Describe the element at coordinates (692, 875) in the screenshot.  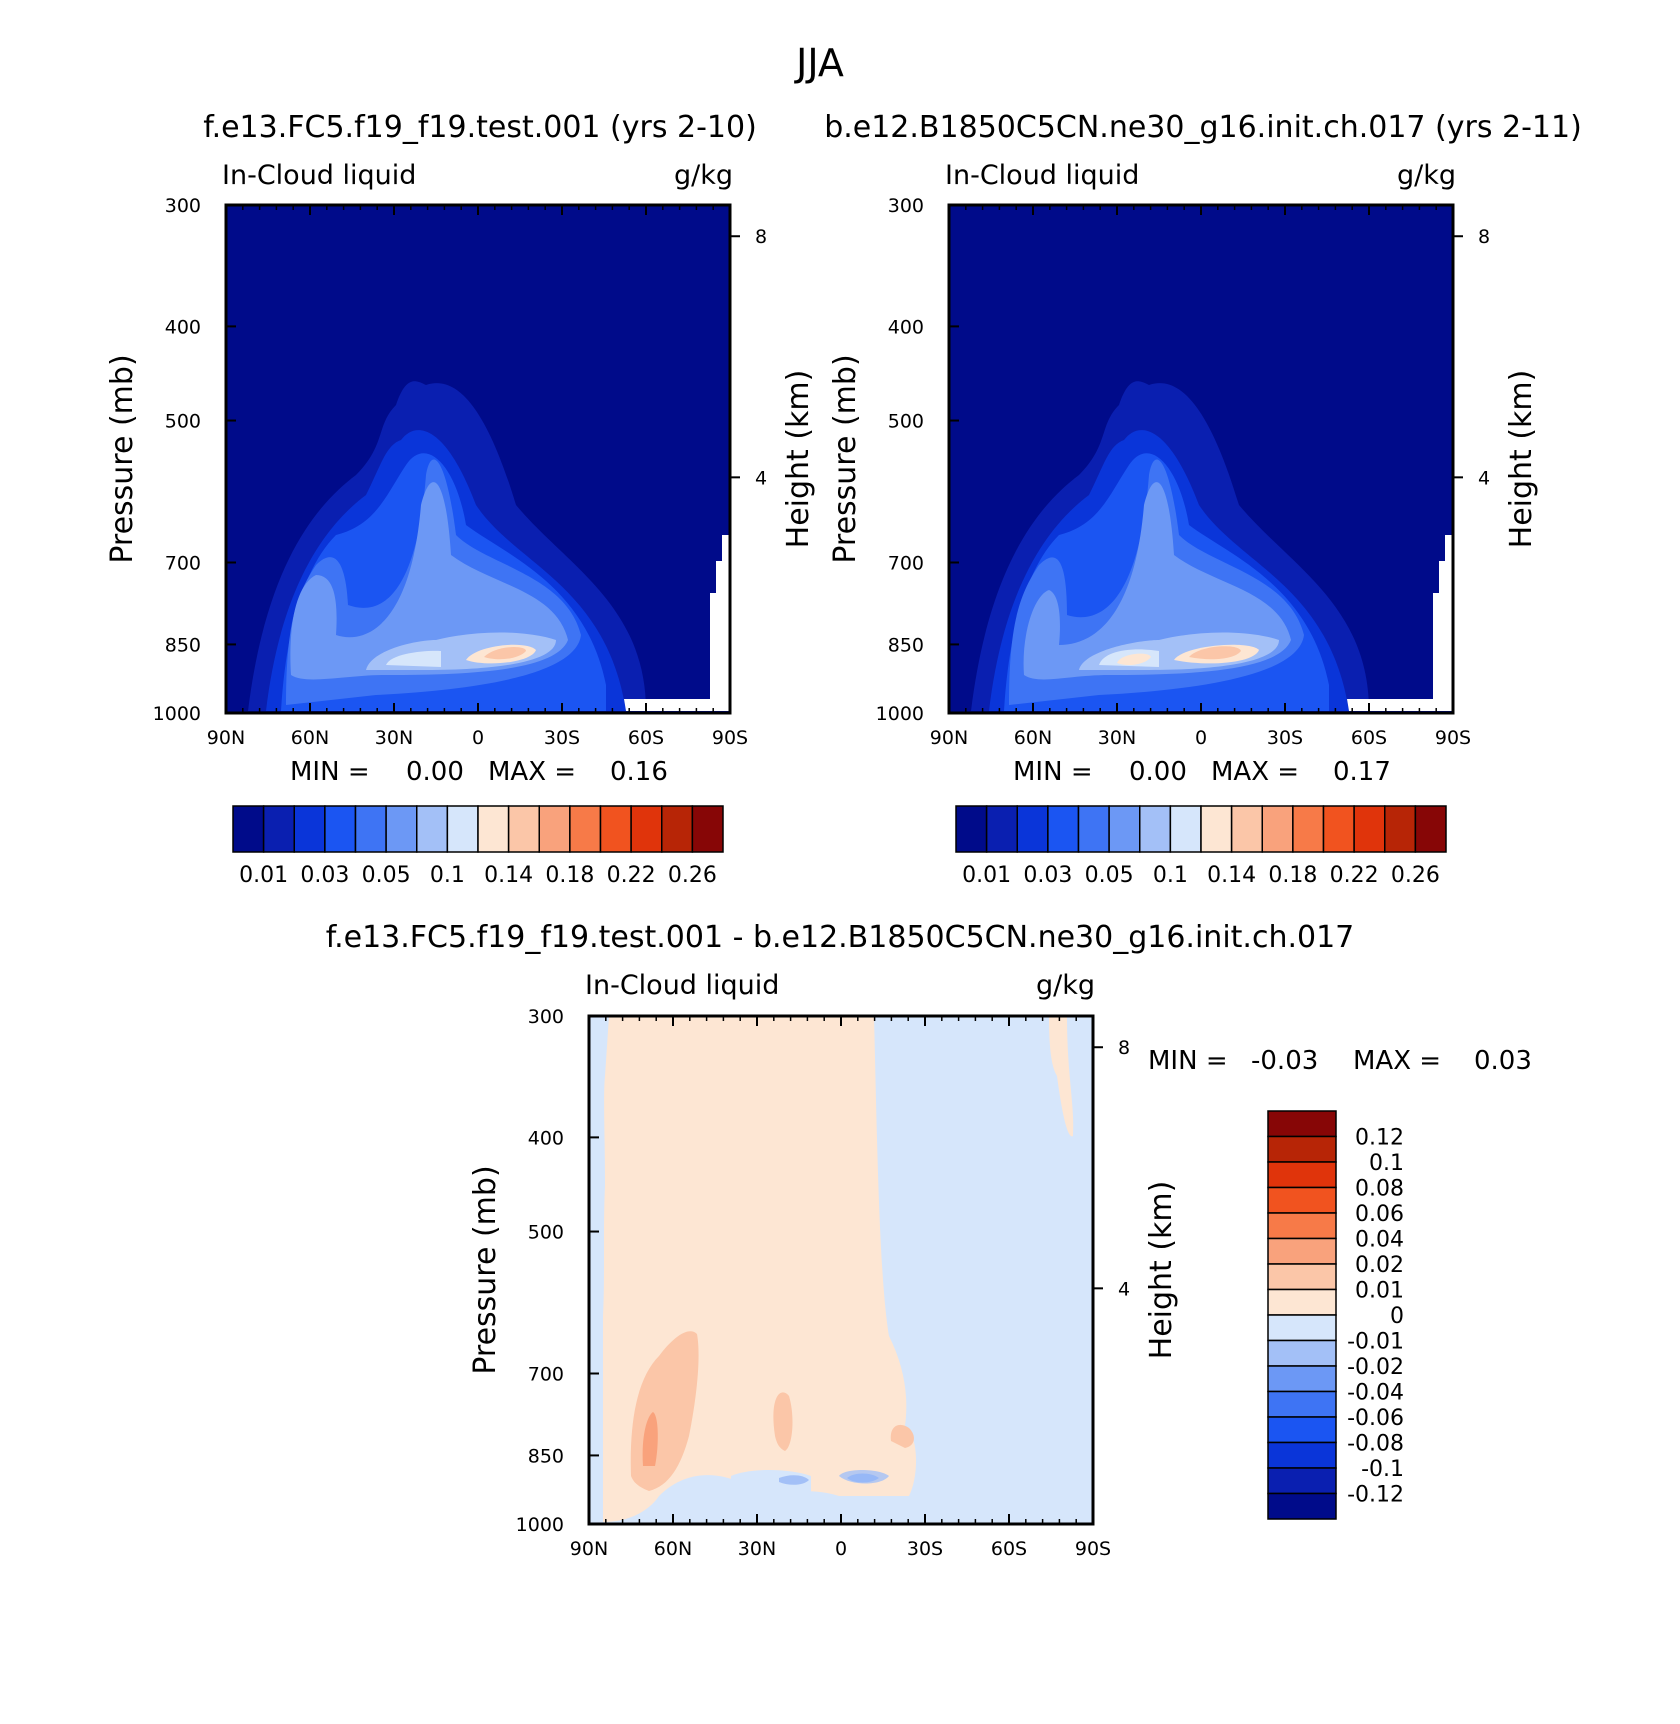
I see `left-colorbar-label: 0.26` at that location.